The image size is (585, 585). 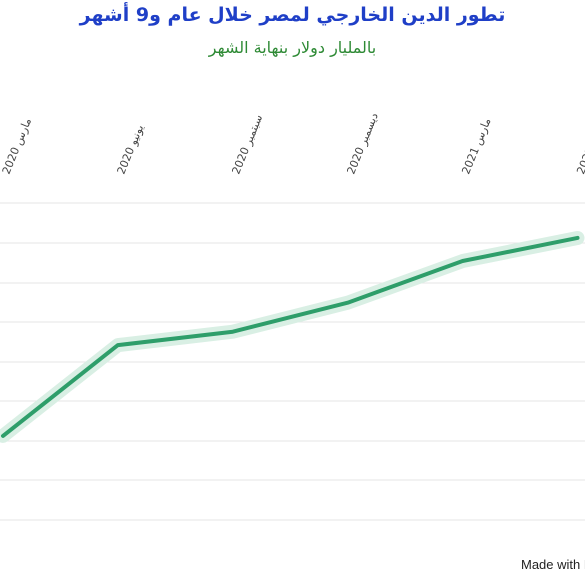 I want to click on x-tick-label: سبتمبر 2020, so click(x=248, y=144).